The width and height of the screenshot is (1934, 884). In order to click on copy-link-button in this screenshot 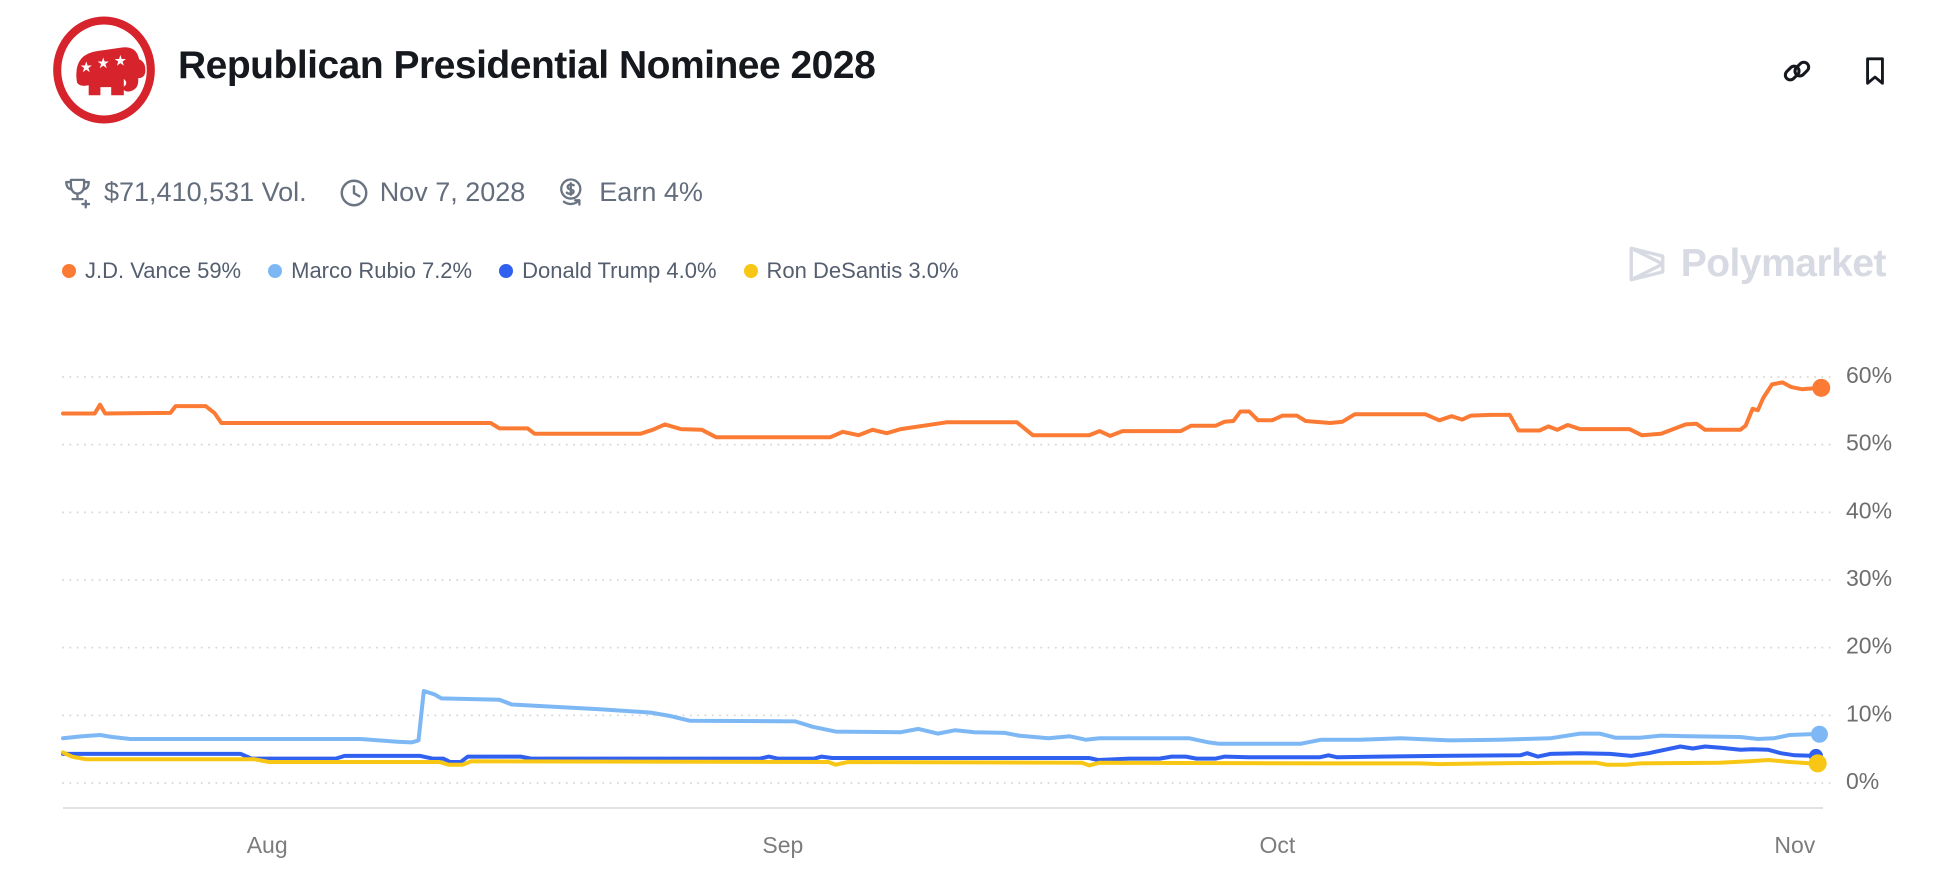, I will do `click(1797, 71)`.